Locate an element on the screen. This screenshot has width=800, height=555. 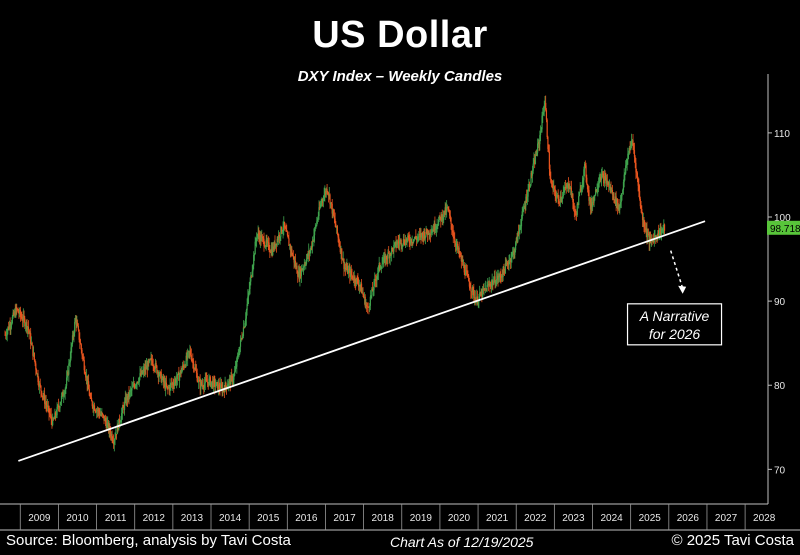
y-tick-label: 110 is located at coordinates (782, 134).